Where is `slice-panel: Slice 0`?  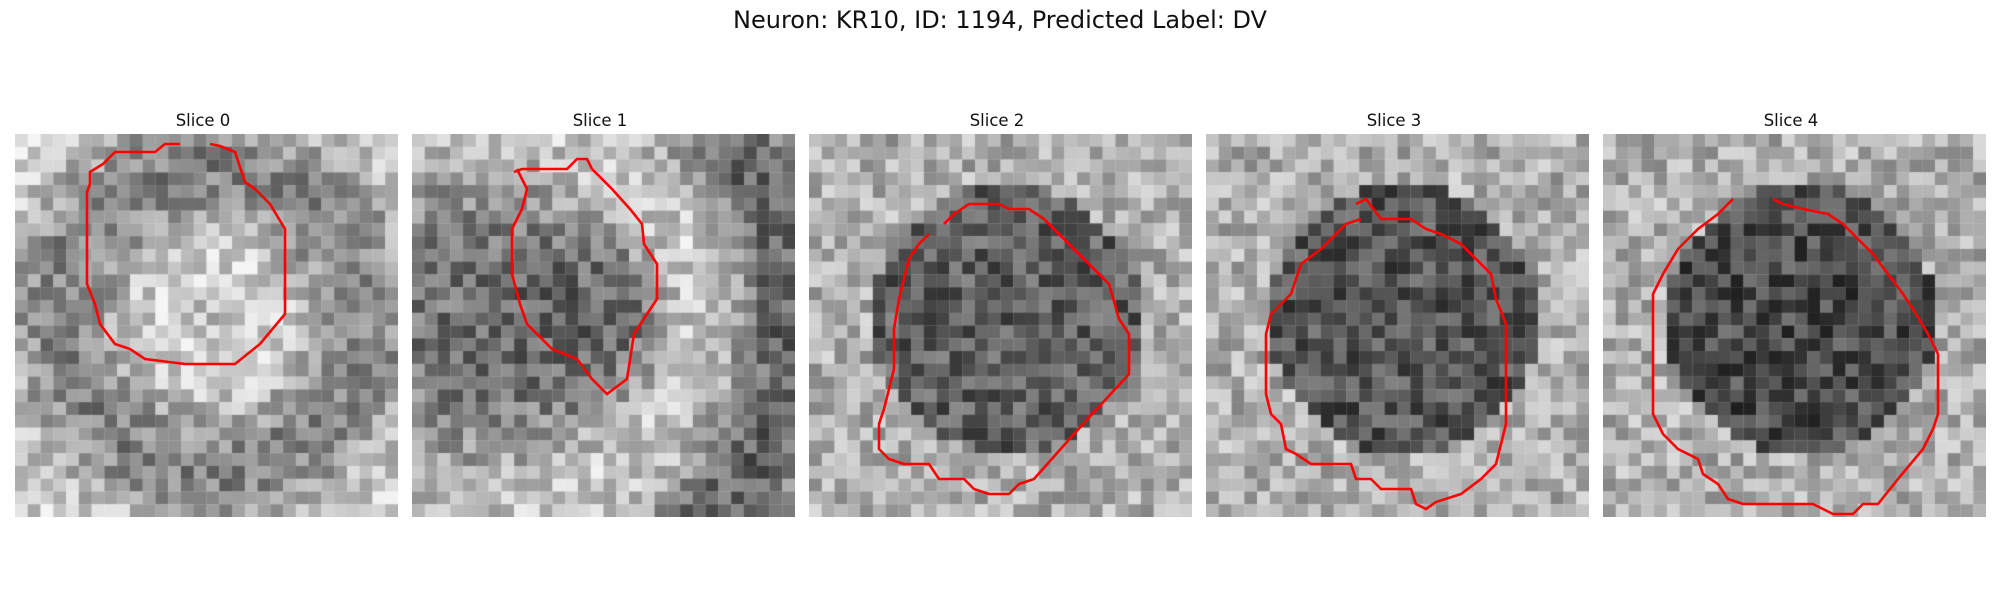
slice-panel: Slice 0 is located at coordinates (203, 312).